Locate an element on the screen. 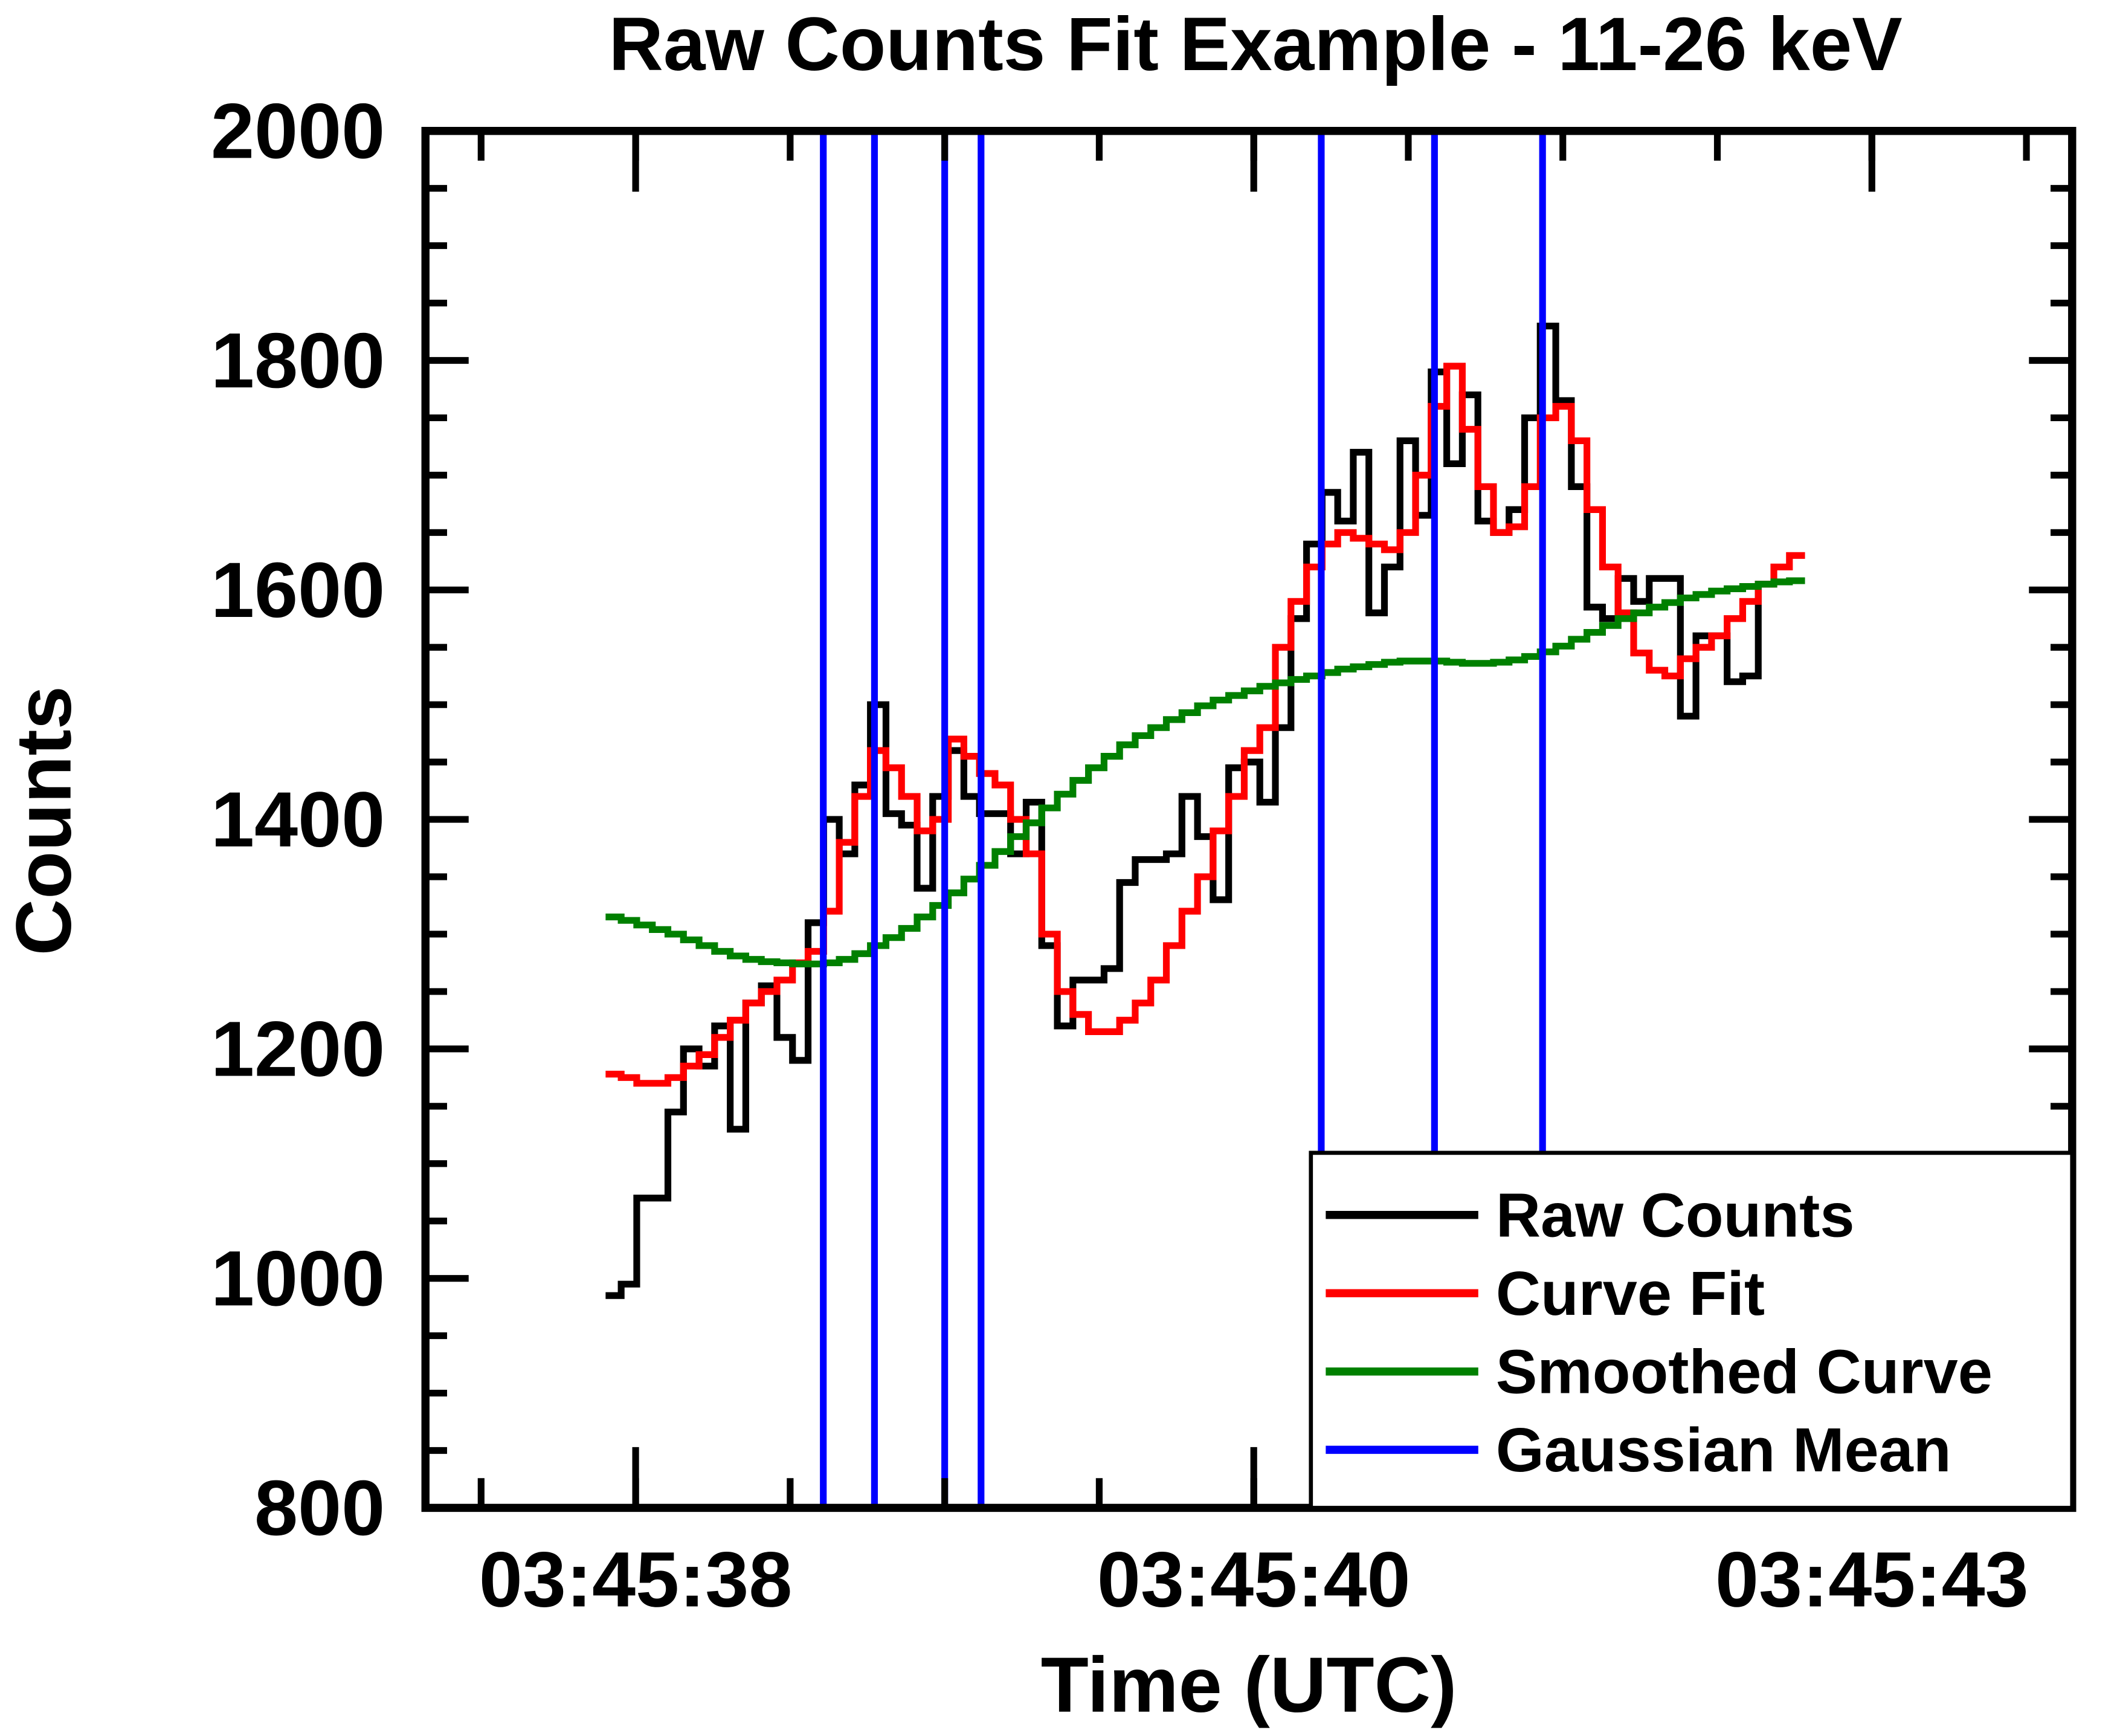  x-tick-label: 03:45:40 is located at coordinates (1254, 1580).